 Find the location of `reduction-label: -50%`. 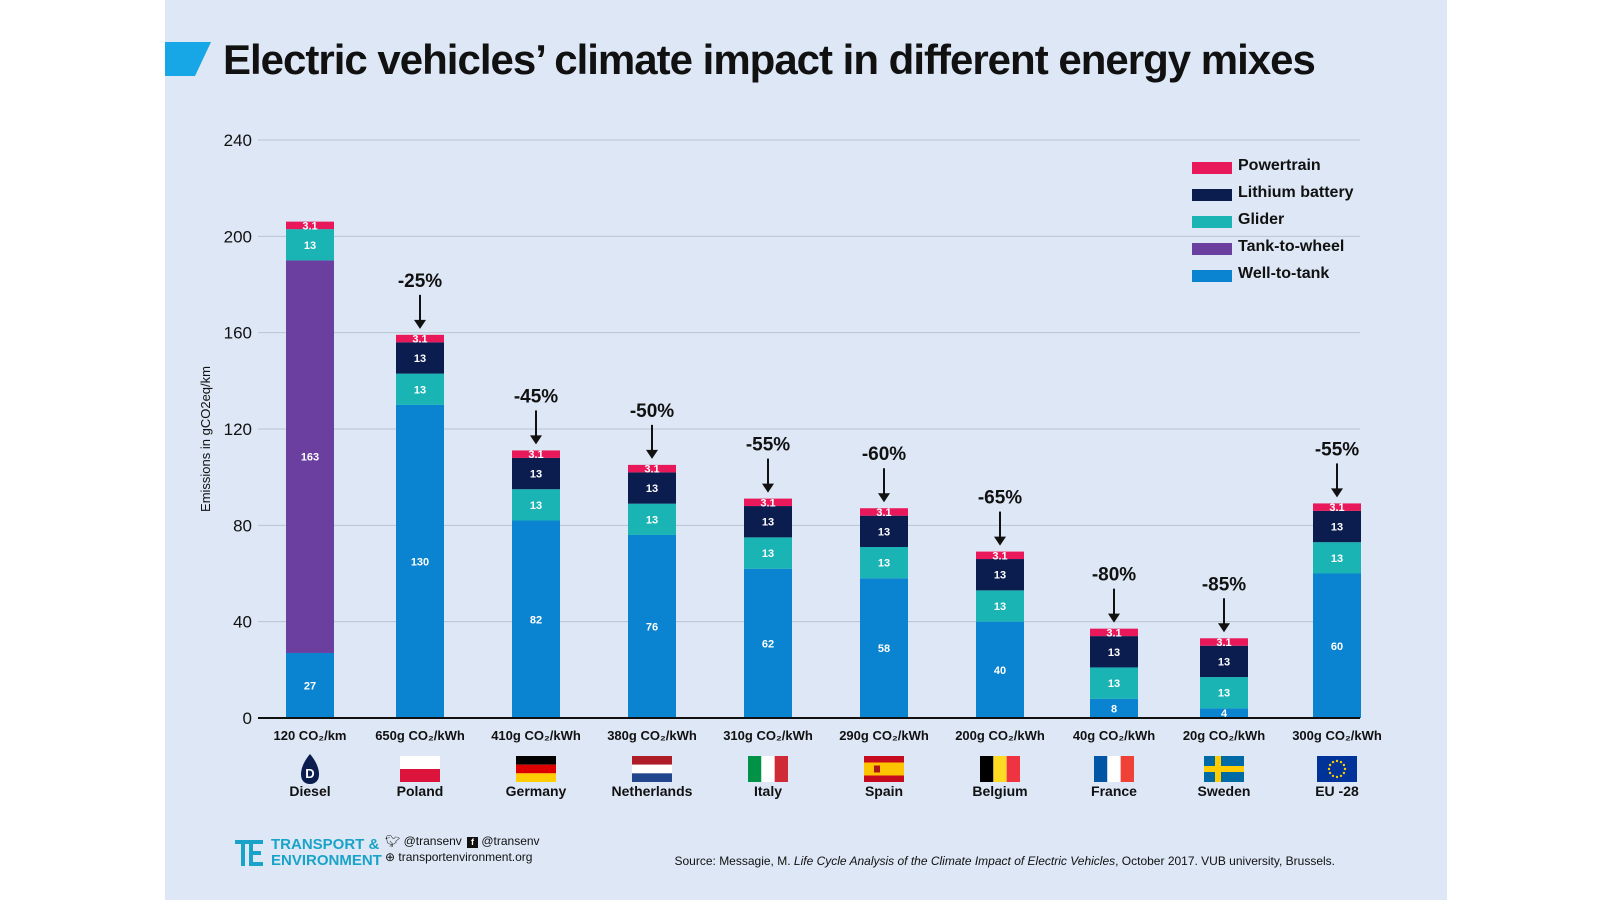

reduction-label: -50% is located at coordinates (652, 411).